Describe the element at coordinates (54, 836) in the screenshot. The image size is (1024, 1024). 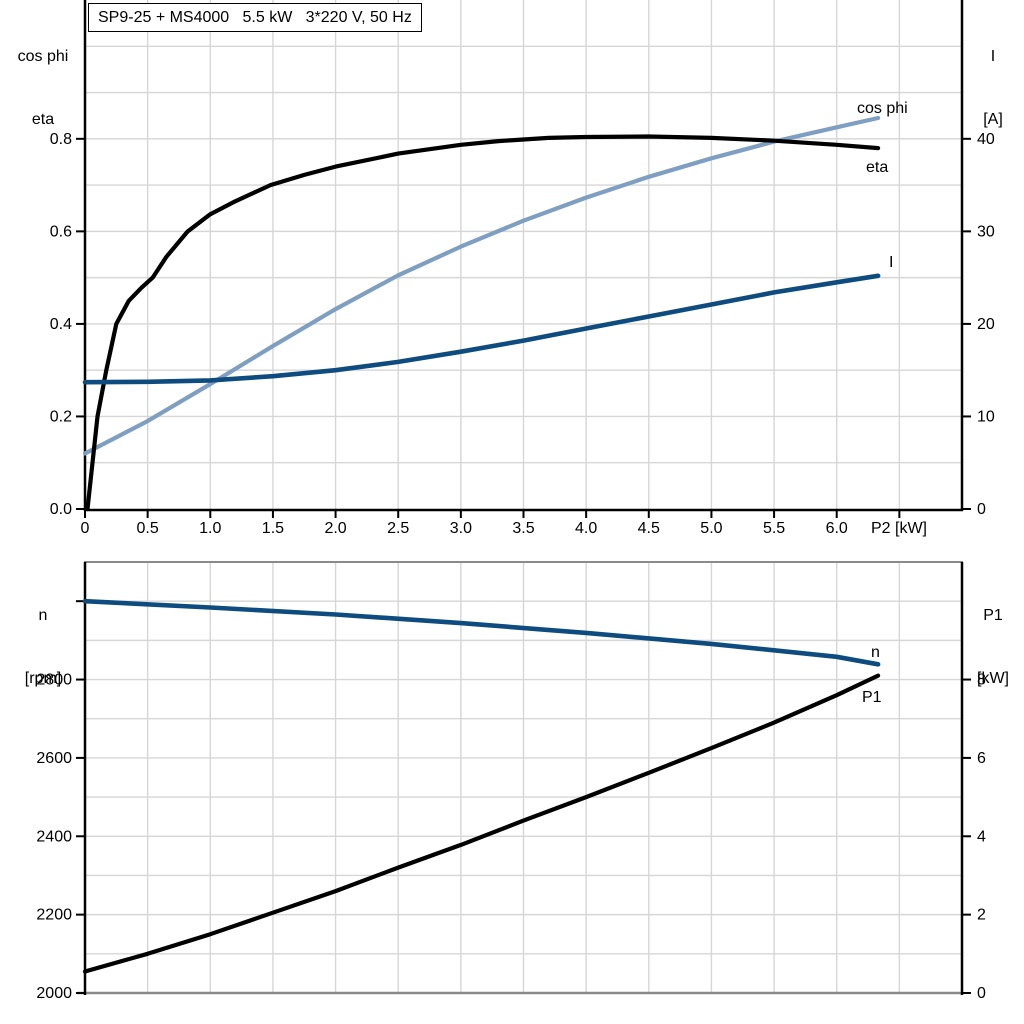
I see `tick-label: 2400` at that location.